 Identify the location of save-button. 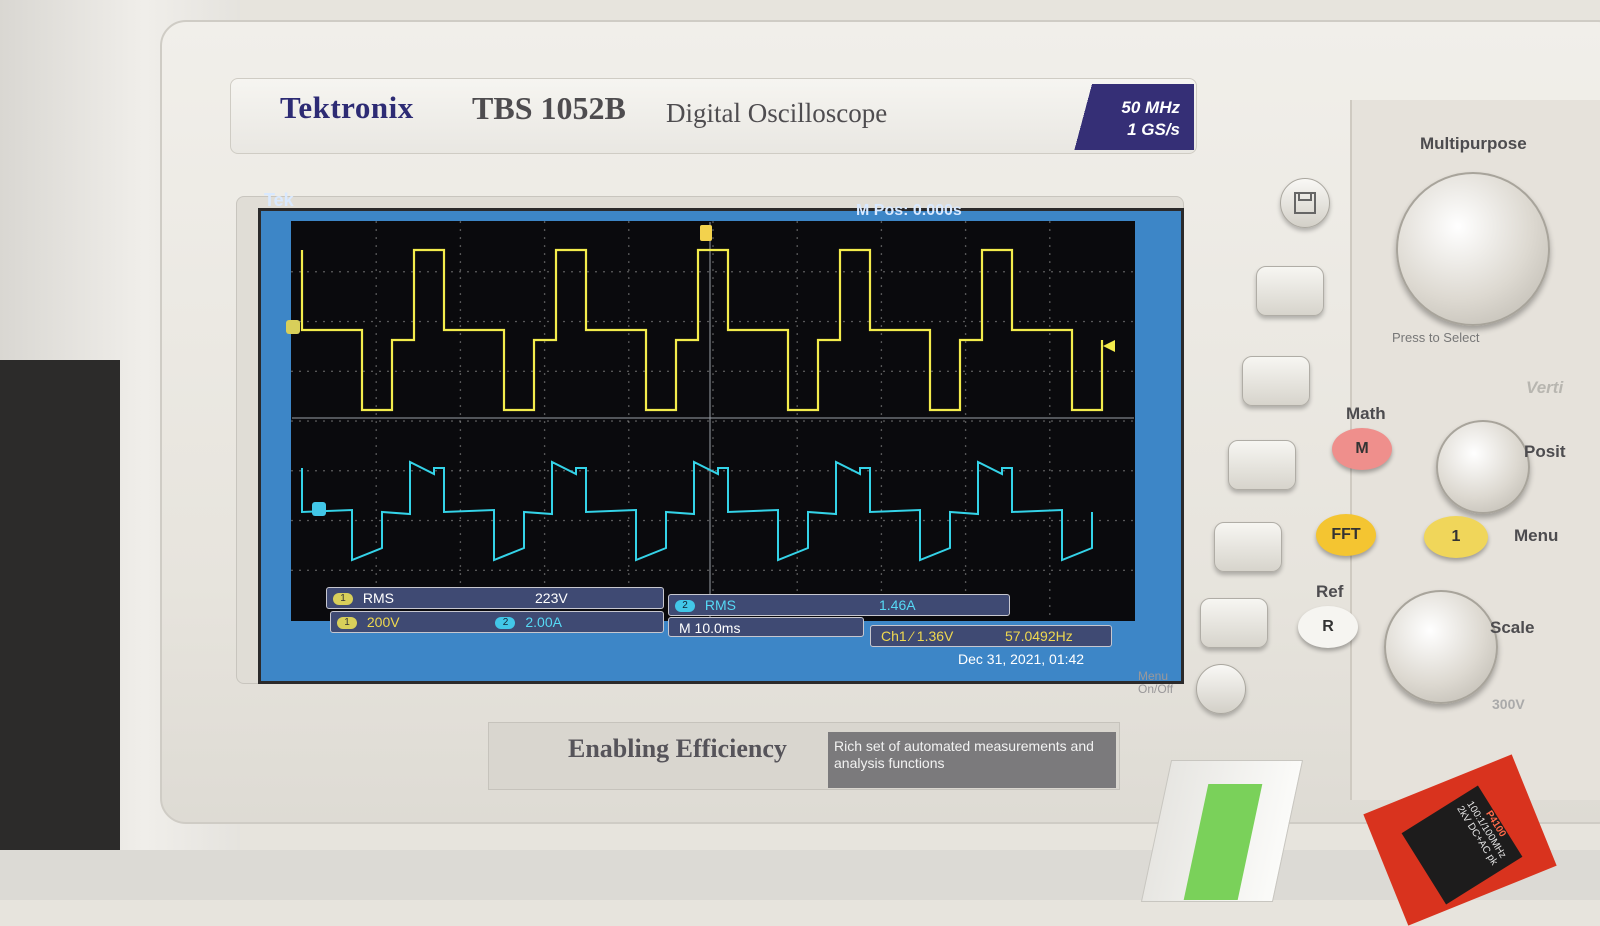
(1305, 203).